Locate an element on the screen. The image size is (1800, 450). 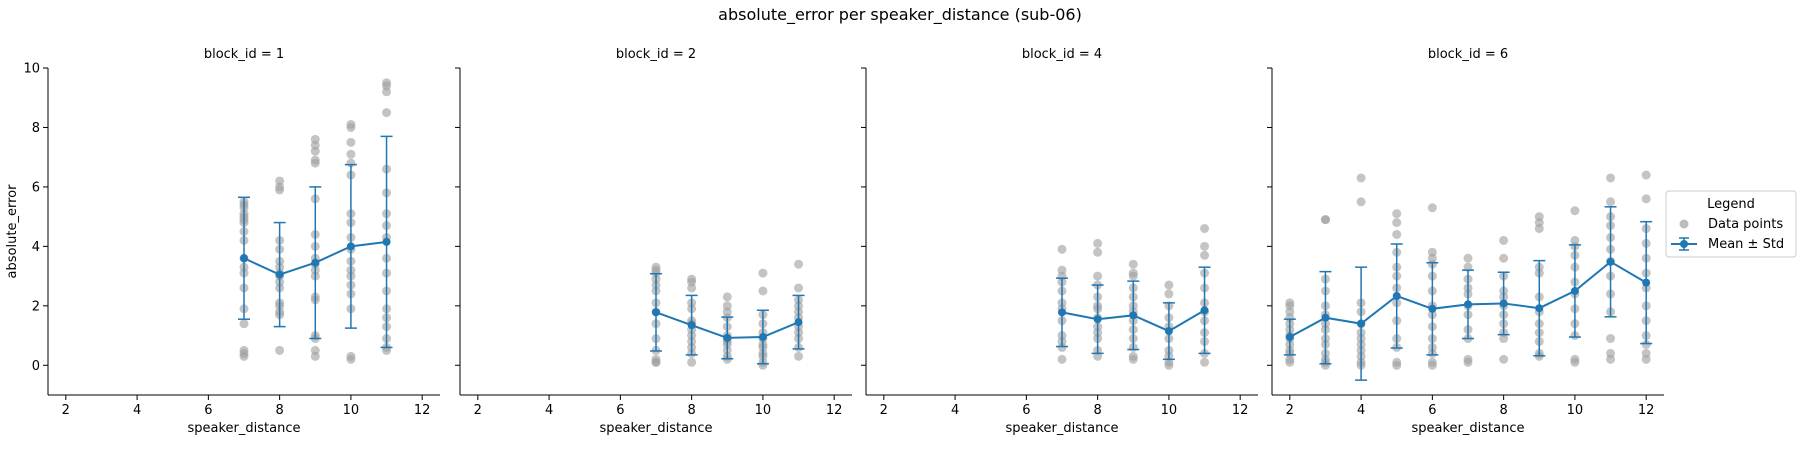
y-tick-label: 6 is located at coordinates (36, 187).